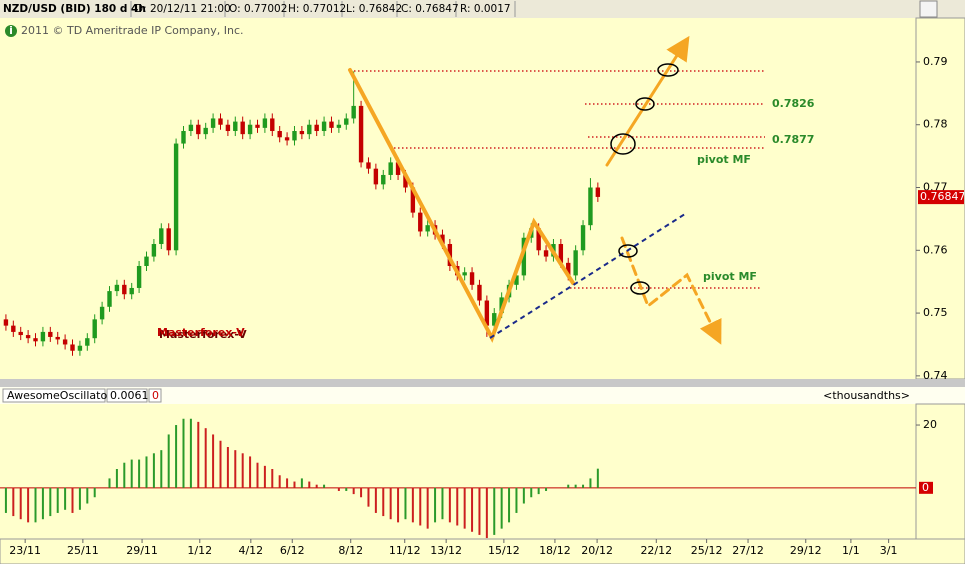 The image size is (965, 564). Describe the element at coordinates (889, 550) in the screenshot. I see `x-tick-label: 3/1` at that location.